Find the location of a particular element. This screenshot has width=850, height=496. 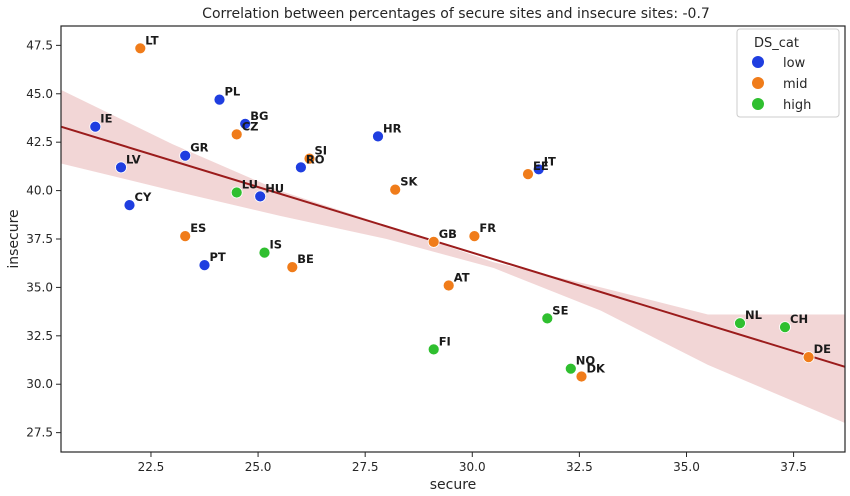

data-point-bg is located at coordinates (245, 123).